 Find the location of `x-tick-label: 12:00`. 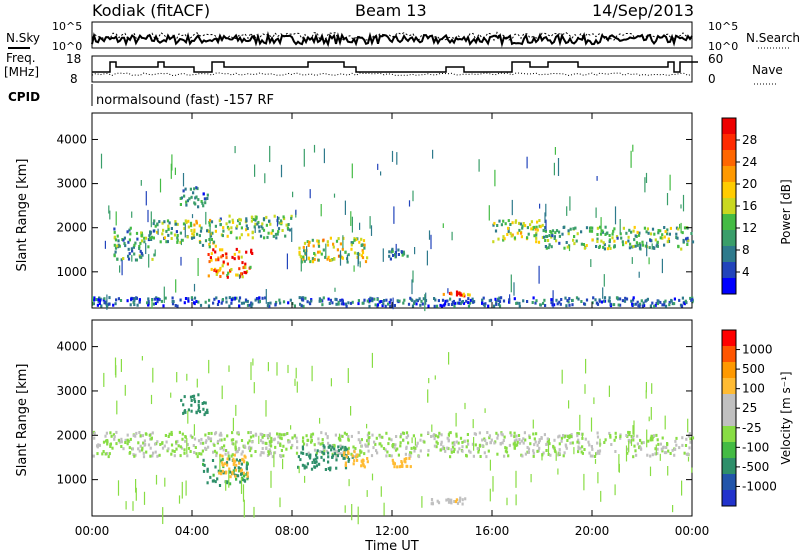

x-tick-label: 12:00 is located at coordinates (392, 531).